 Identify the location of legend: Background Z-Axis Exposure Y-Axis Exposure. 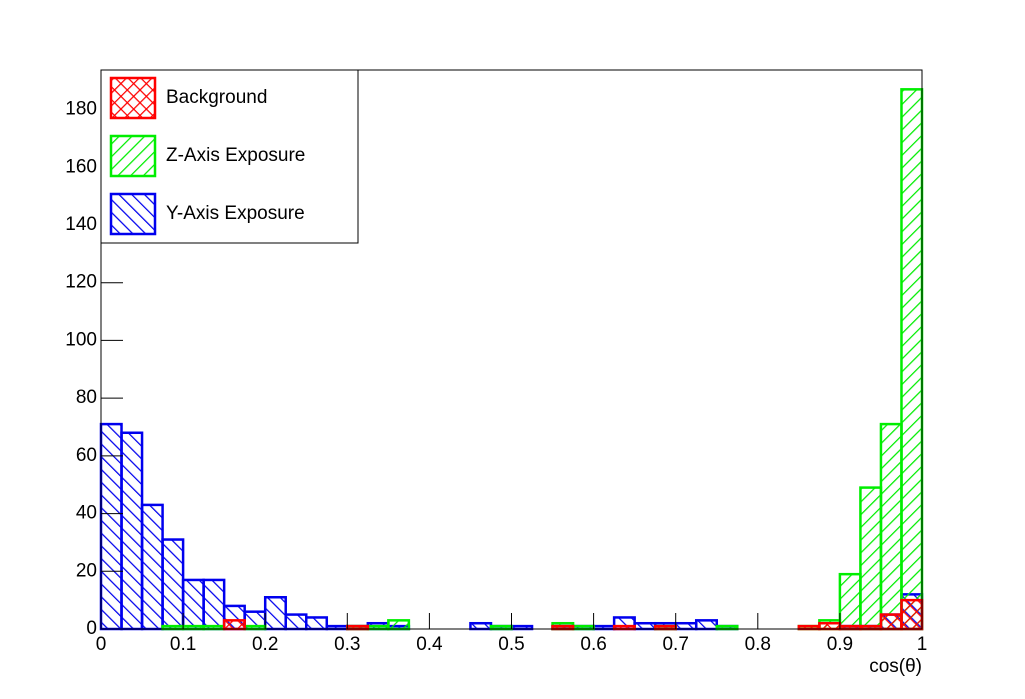
(229, 156).